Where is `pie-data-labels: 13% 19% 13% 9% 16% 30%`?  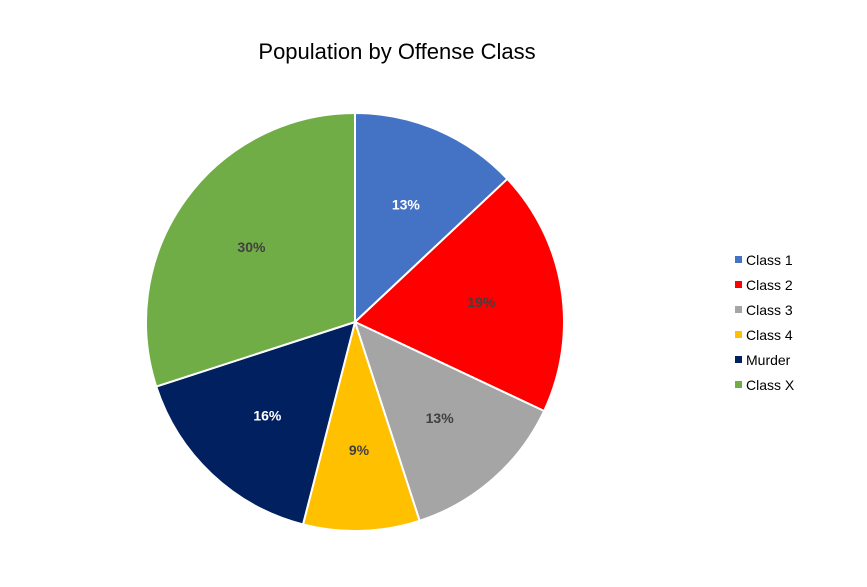 pie-data-labels: 13% 19% 13% 9% 16% 30% is located at coordinates (366, 327).